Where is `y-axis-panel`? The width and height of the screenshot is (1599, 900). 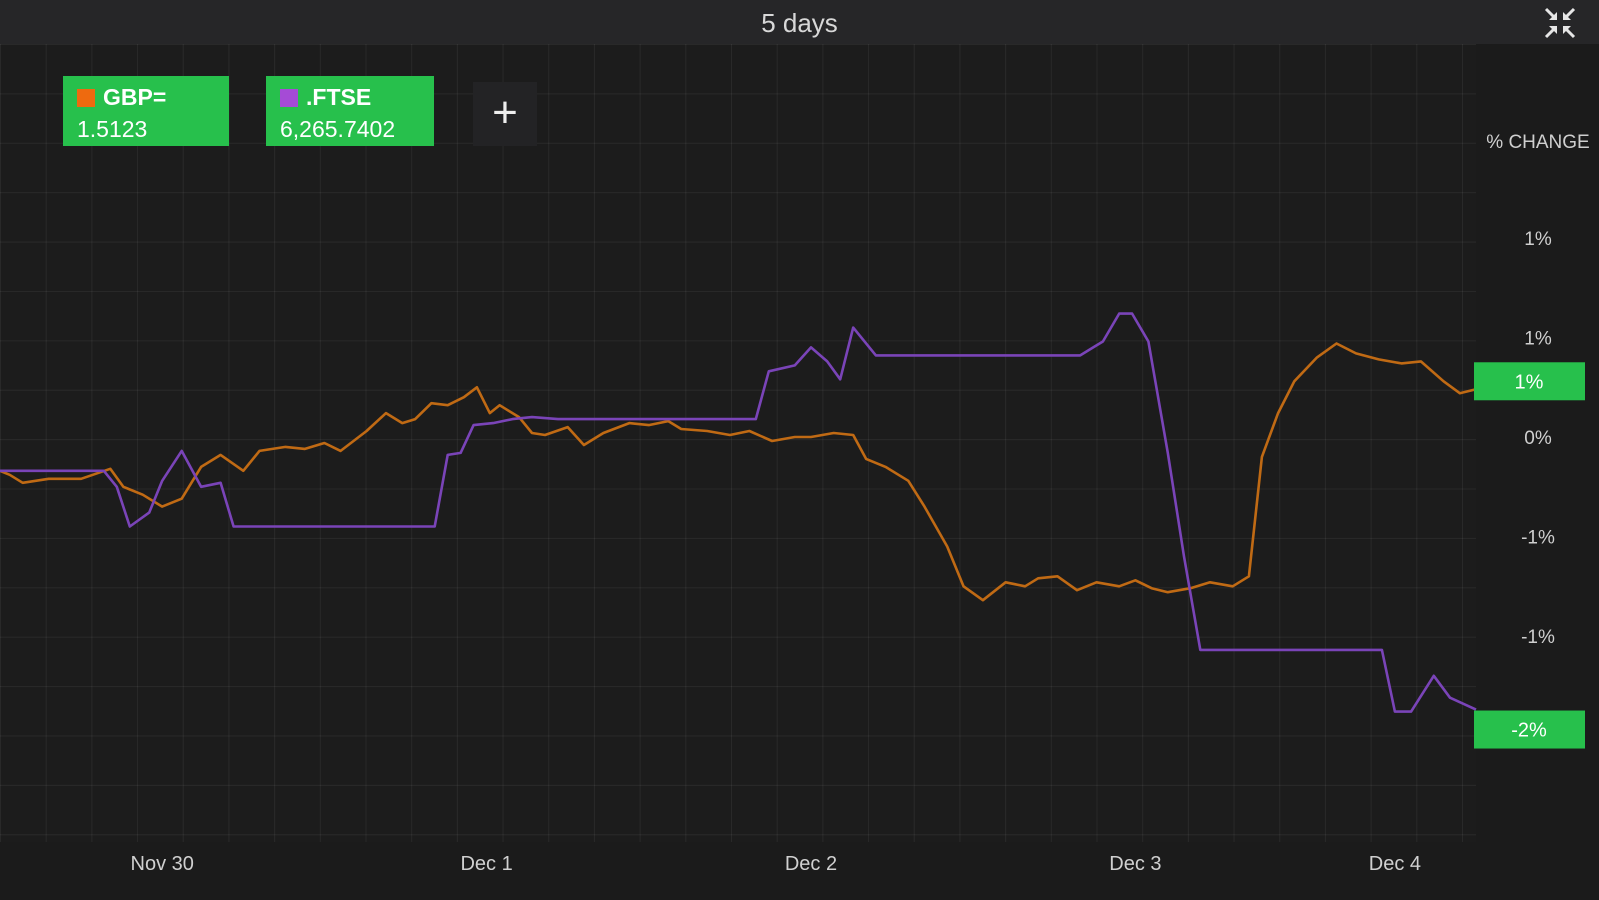
y-axis-panel is located at coordinates (1537, 443).